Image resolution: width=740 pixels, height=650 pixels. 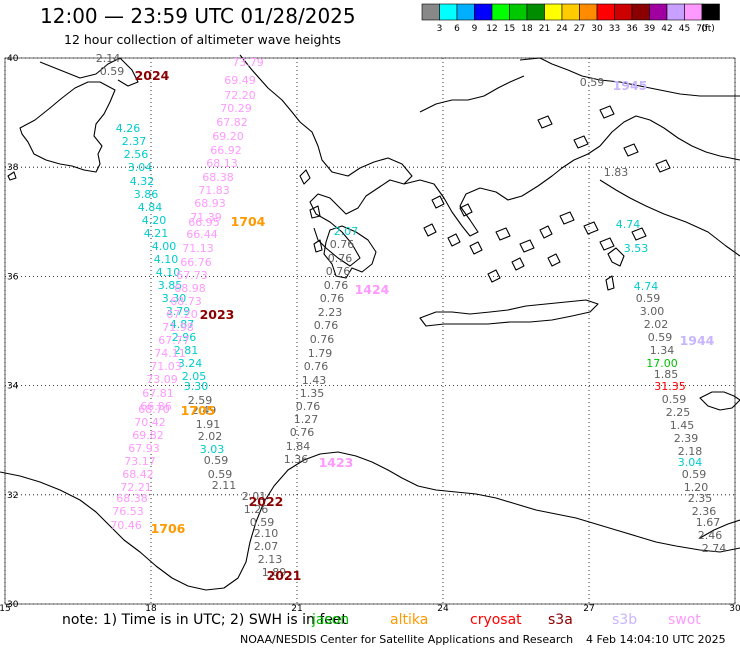 I want to click on y-tick-label: 32, so click(x=12, y=496).